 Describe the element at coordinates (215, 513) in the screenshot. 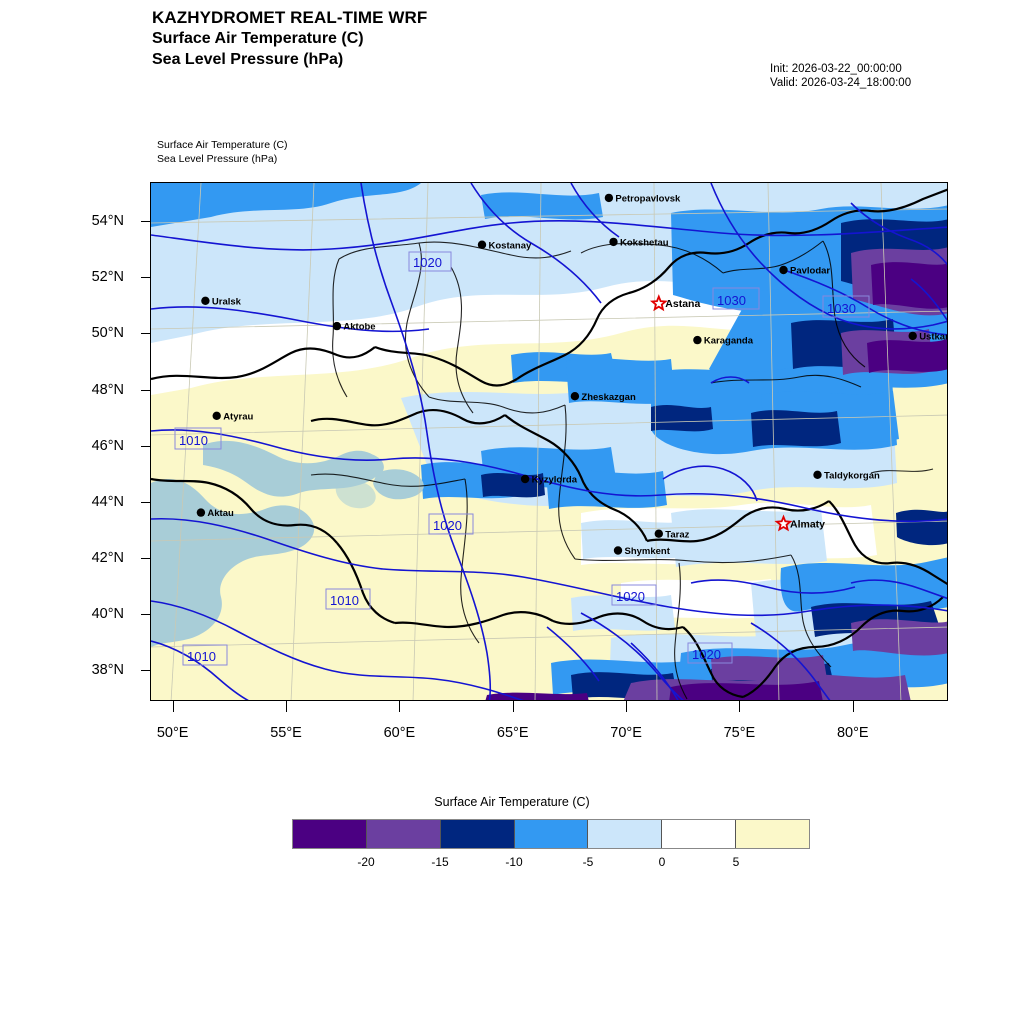

I see `city-marker: Aktau` at that location.